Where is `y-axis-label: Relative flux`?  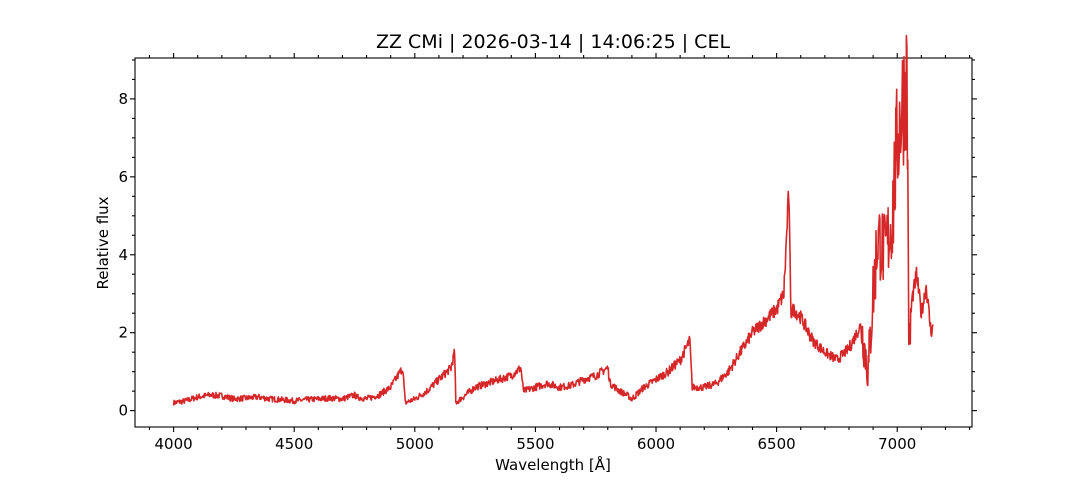
y-axis-label: Relative flux is located at coordinates (103, 242).